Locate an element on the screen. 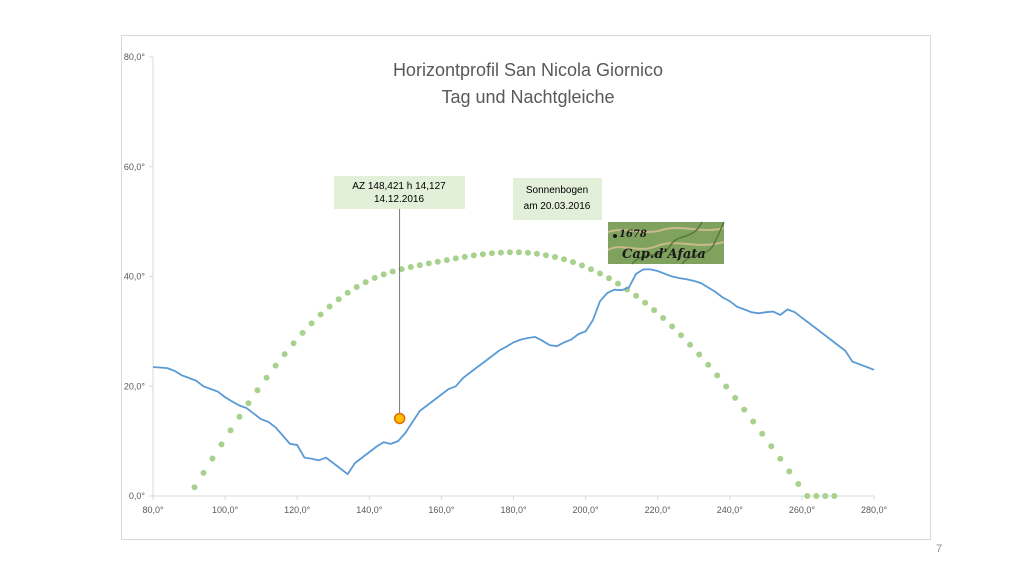 The width and height of the screenshot is (1024, 576). sun-callout-line1: Sonnenbogen is located at coordinates (557, 190).